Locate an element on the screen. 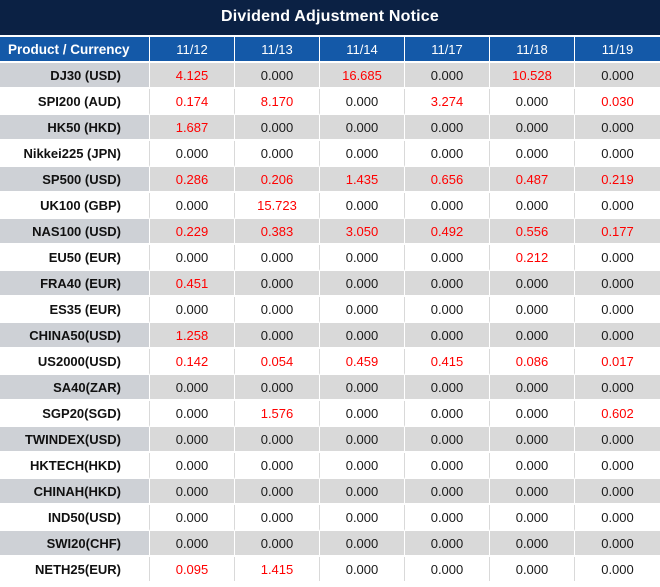  dividend-value-cell: 0.229 is located at coordinates (192, 232).